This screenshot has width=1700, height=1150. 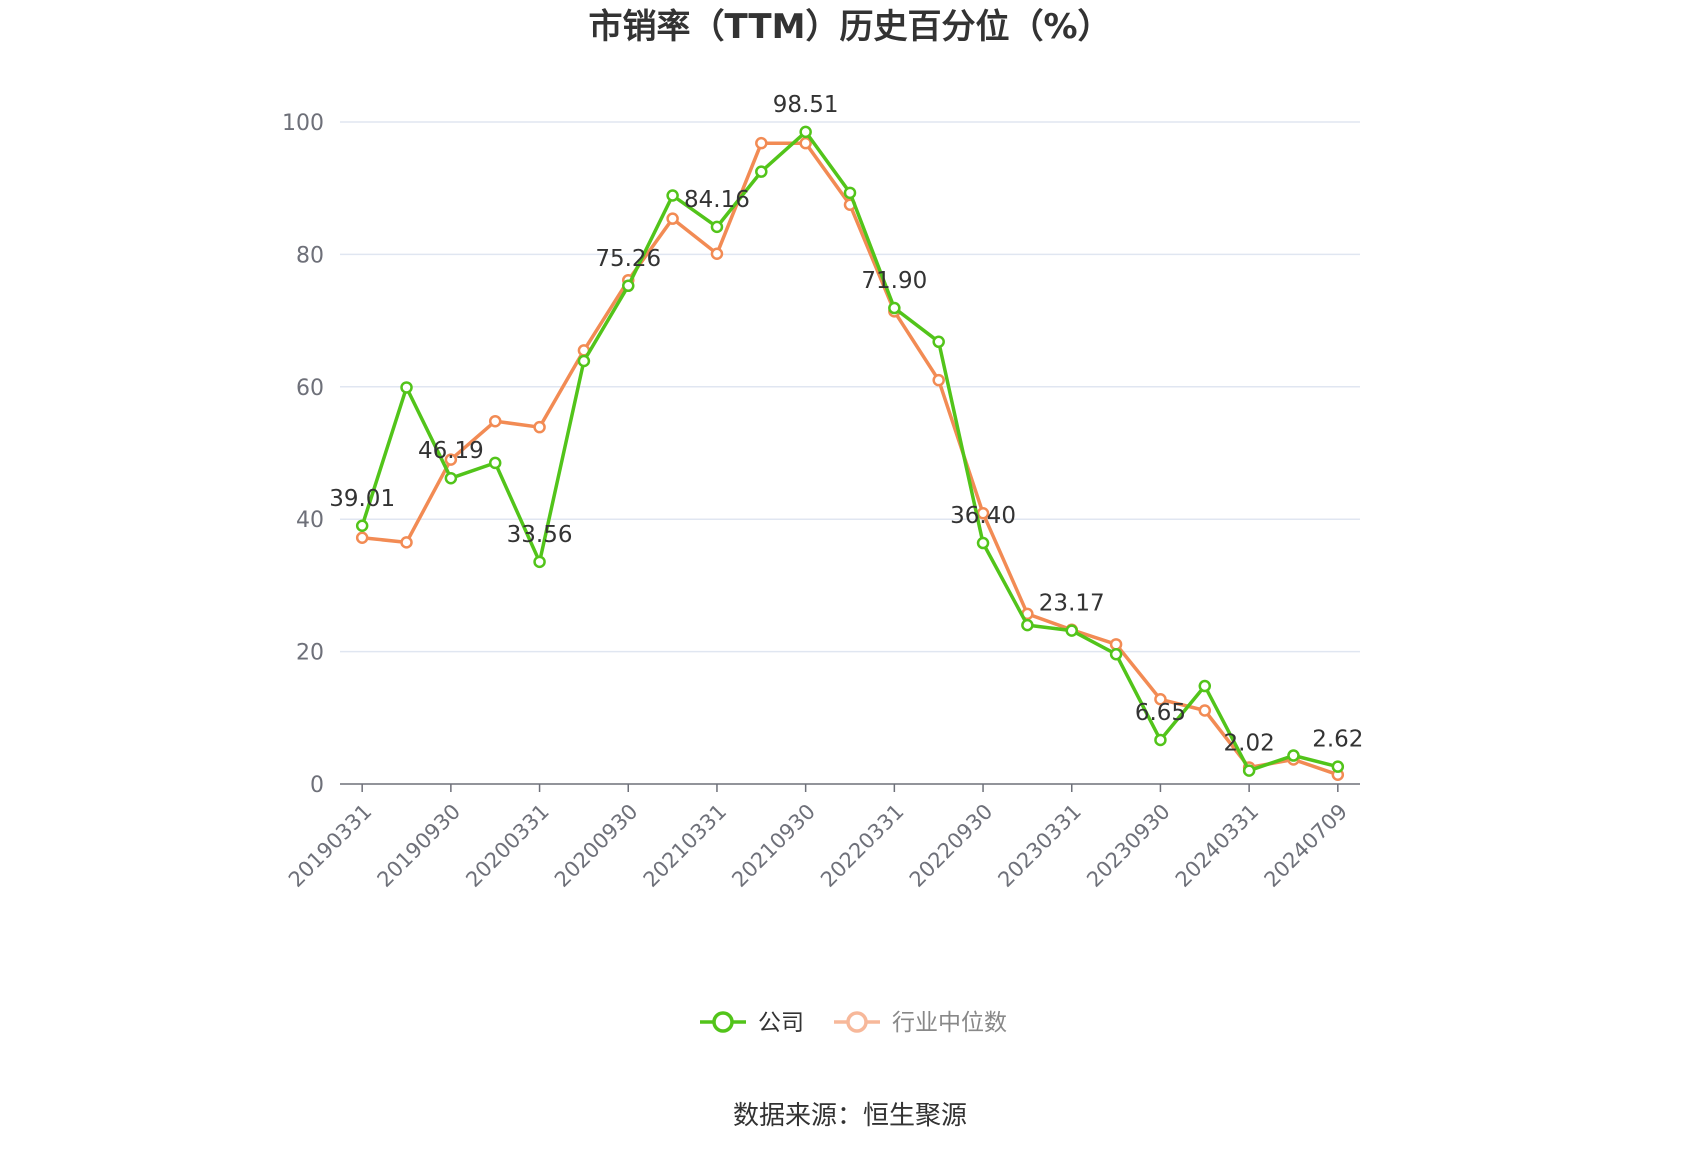 I want to click on x-tick-label: 20240331, so click(x=1217, y=845).